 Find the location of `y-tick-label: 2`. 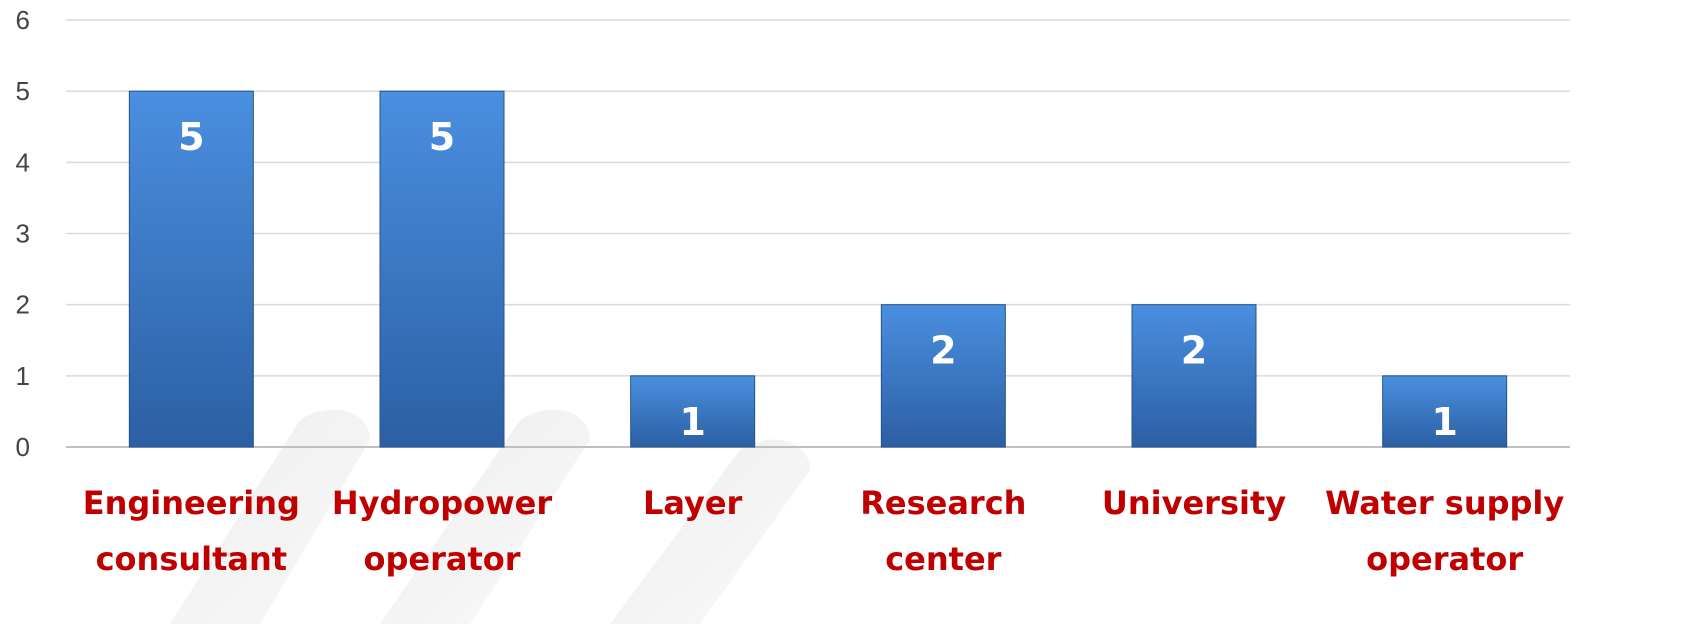

y-tick-label: 2 is located at coordinates (23, 305).